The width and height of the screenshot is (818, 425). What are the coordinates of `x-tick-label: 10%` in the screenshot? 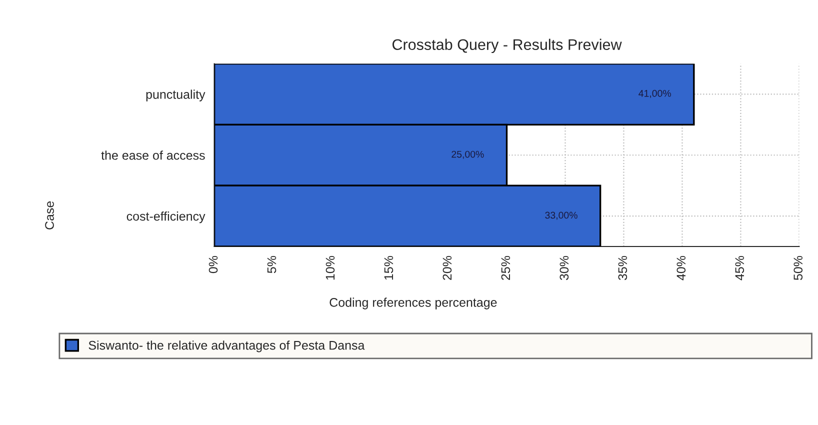 It's located at (330, 268).